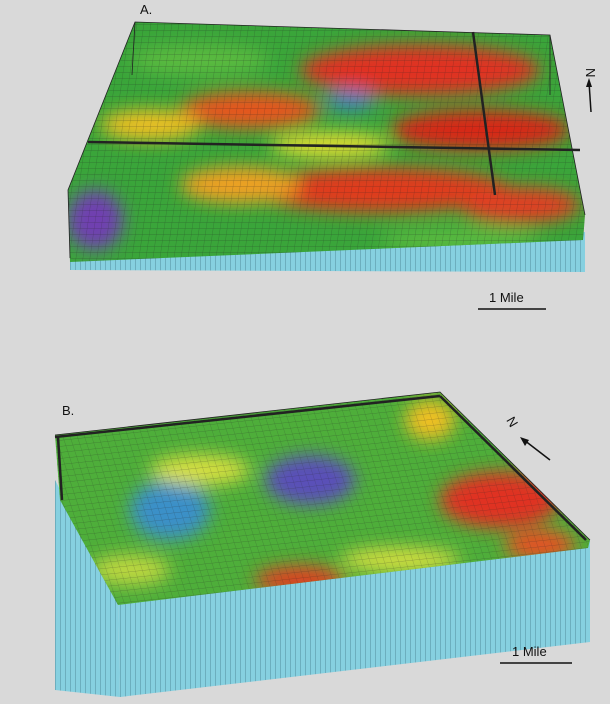  Describe the element at coordinates (537, 450) in the screenshot. I see `north-arrow` at that location.